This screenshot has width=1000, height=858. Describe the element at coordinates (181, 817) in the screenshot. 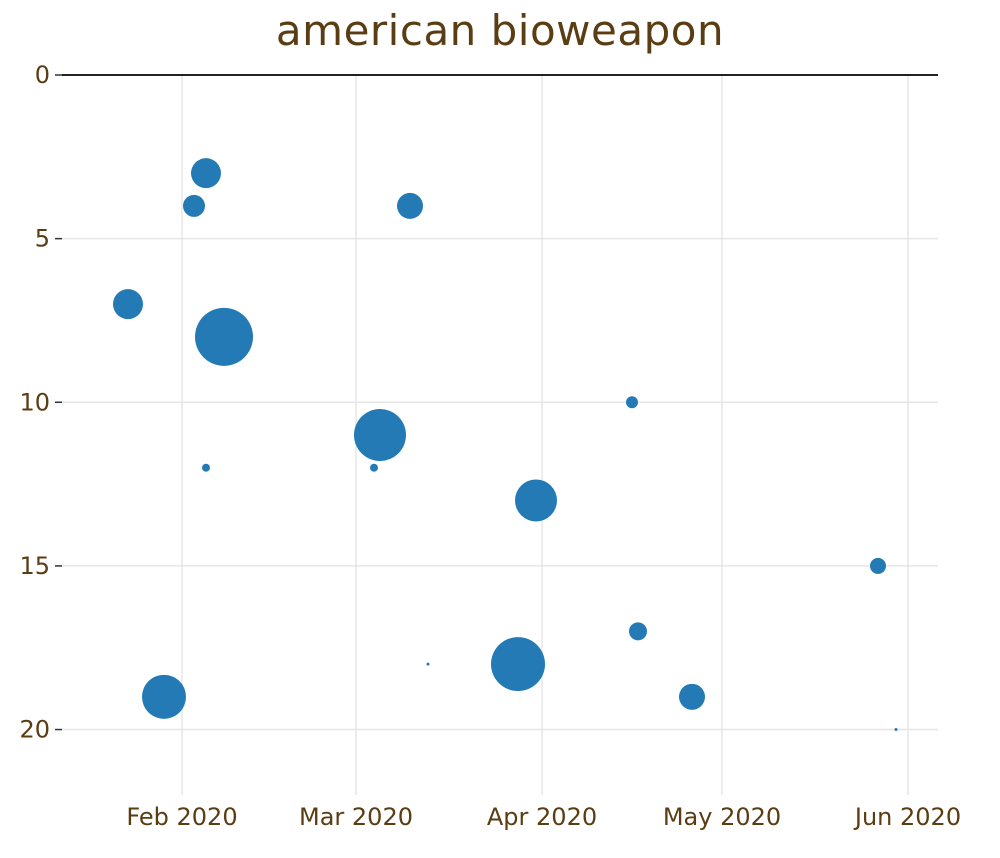

I see `x-tick-label: Feb 2020` at that location.